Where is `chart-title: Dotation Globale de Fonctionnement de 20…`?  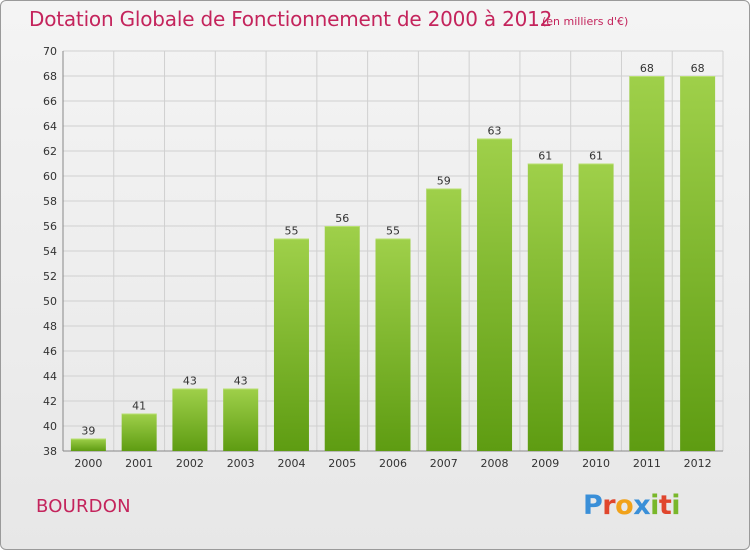 chart-title: Dotation Globale de Fonctionnement de 20… is located at coordinates (291, 19).